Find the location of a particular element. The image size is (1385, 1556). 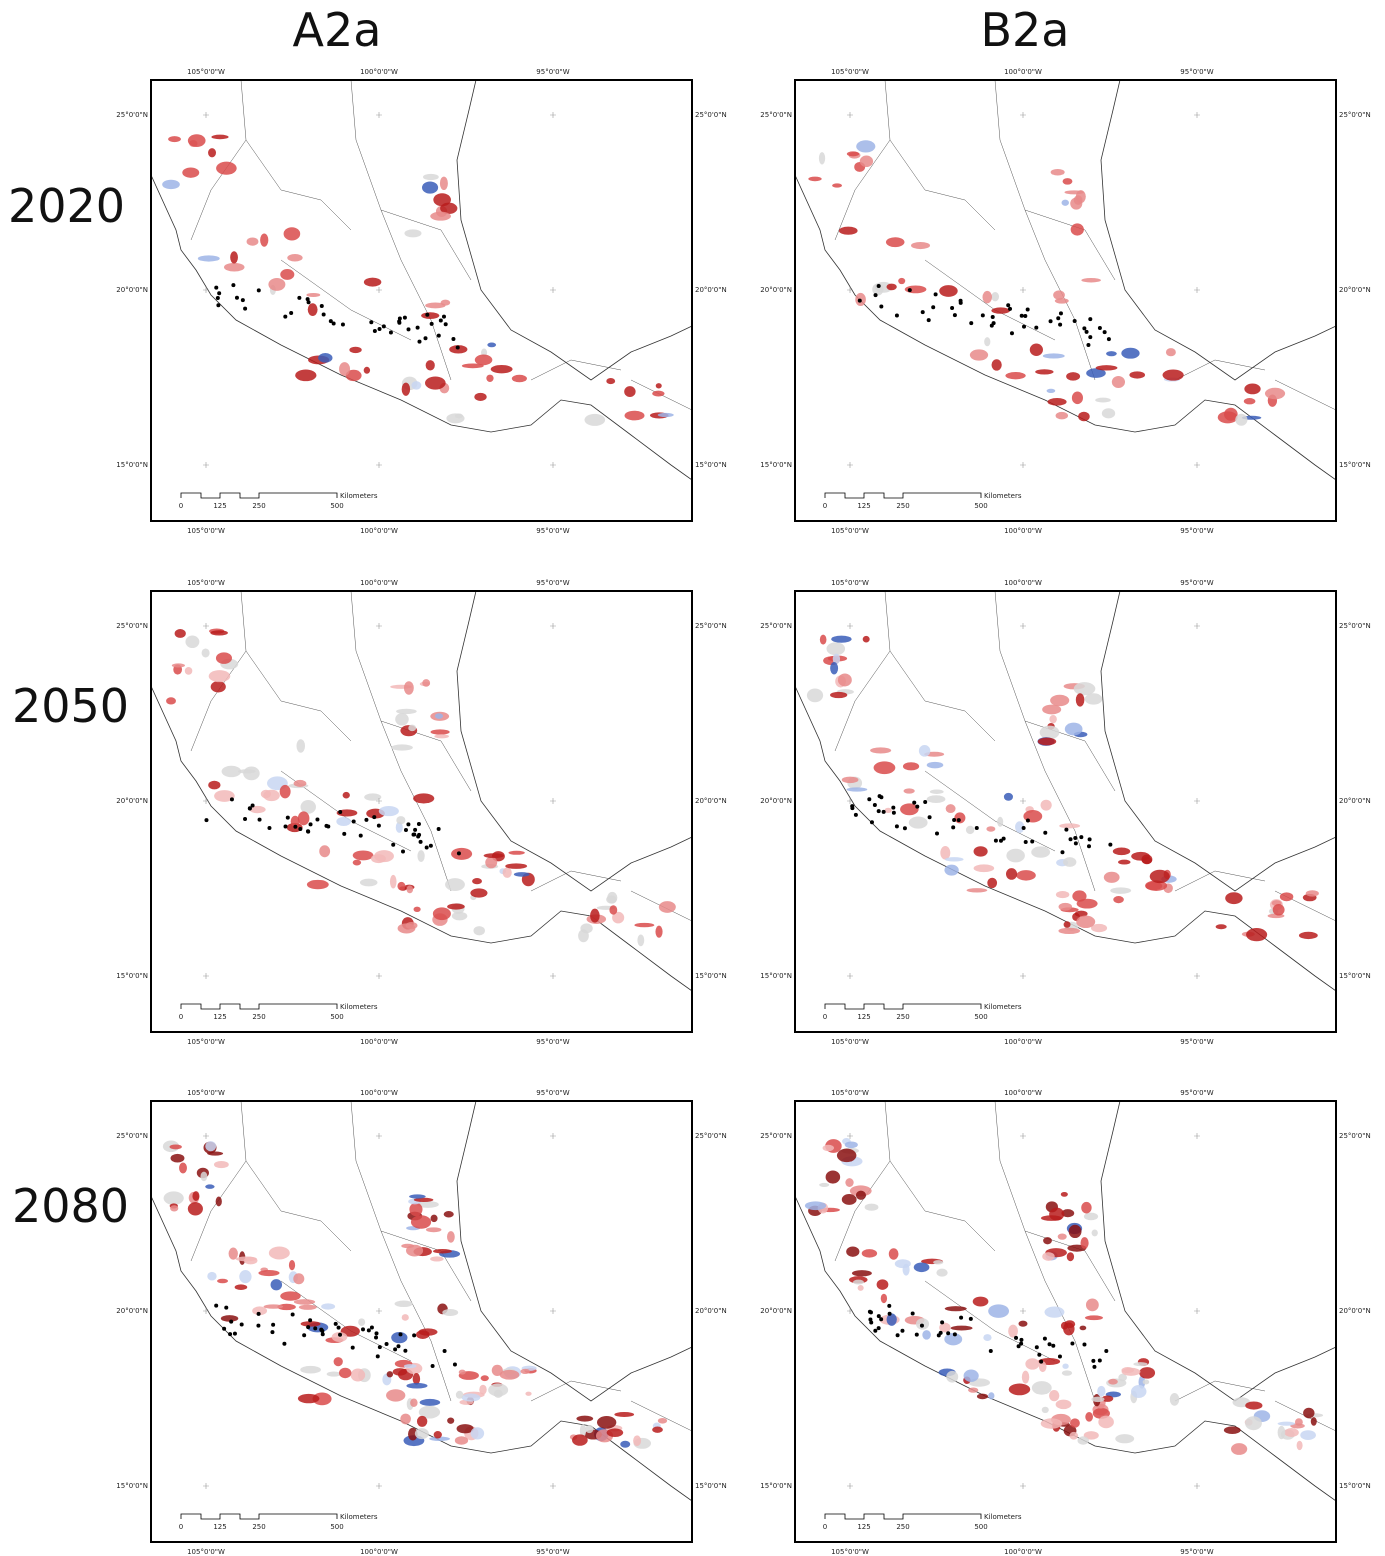

lon-label: 95°0'0"W is located at coordinates (552, 1093).